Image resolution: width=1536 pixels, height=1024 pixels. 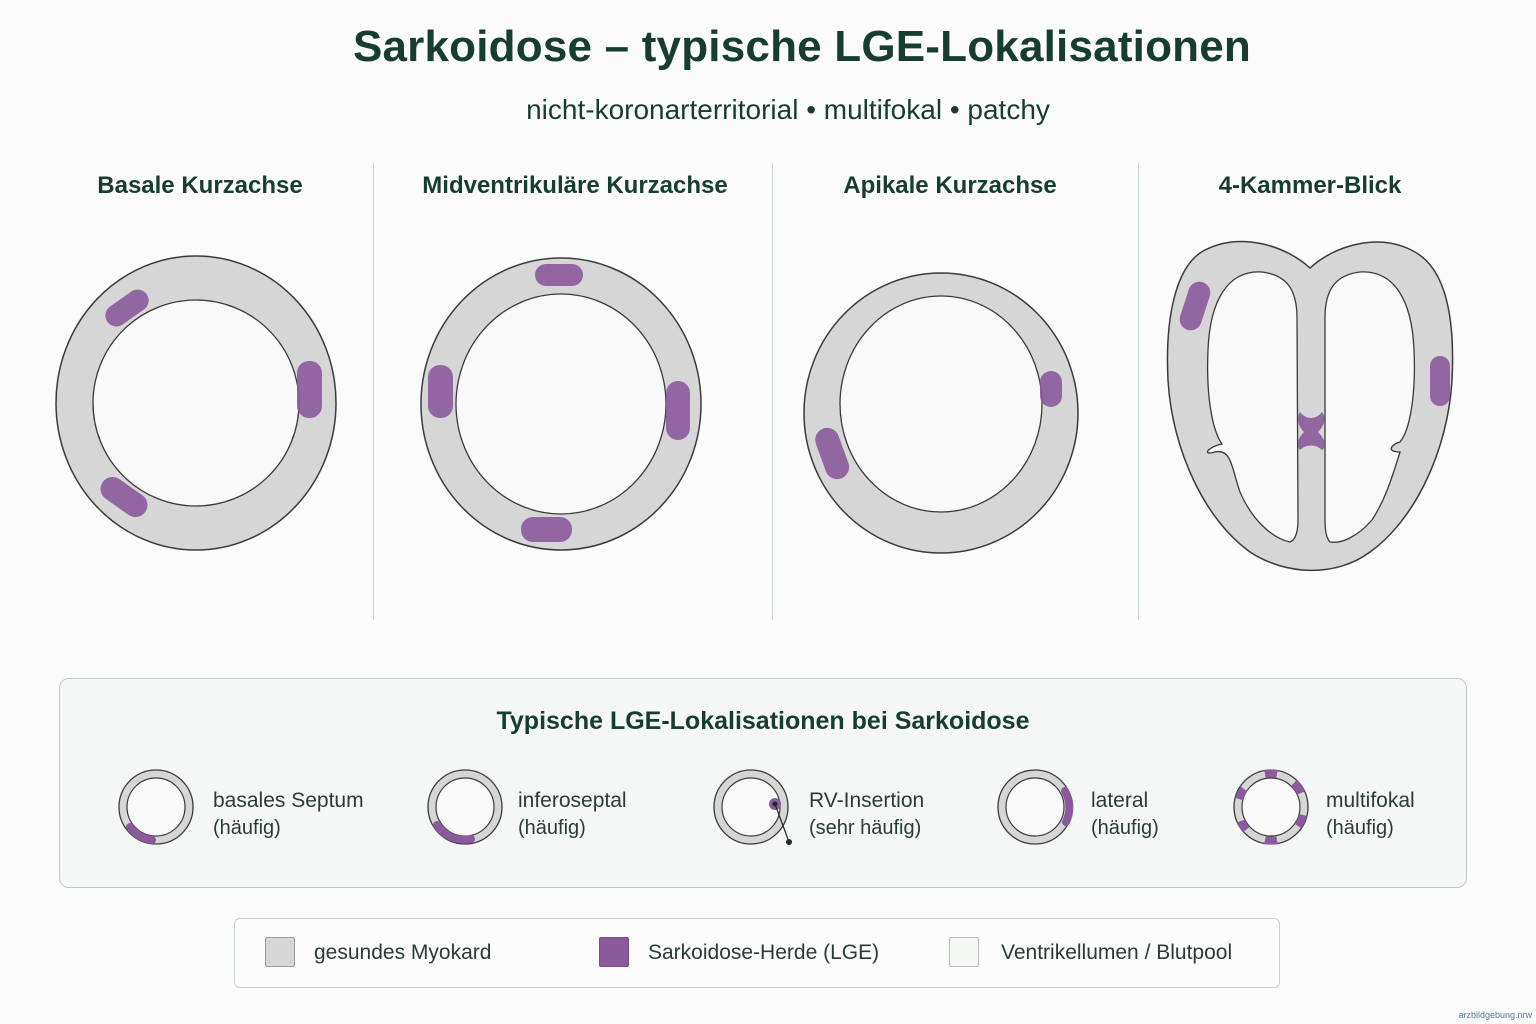 I want to click on location-item-basal-septum: basales Septum (häufig), so click(x=266, y=807).